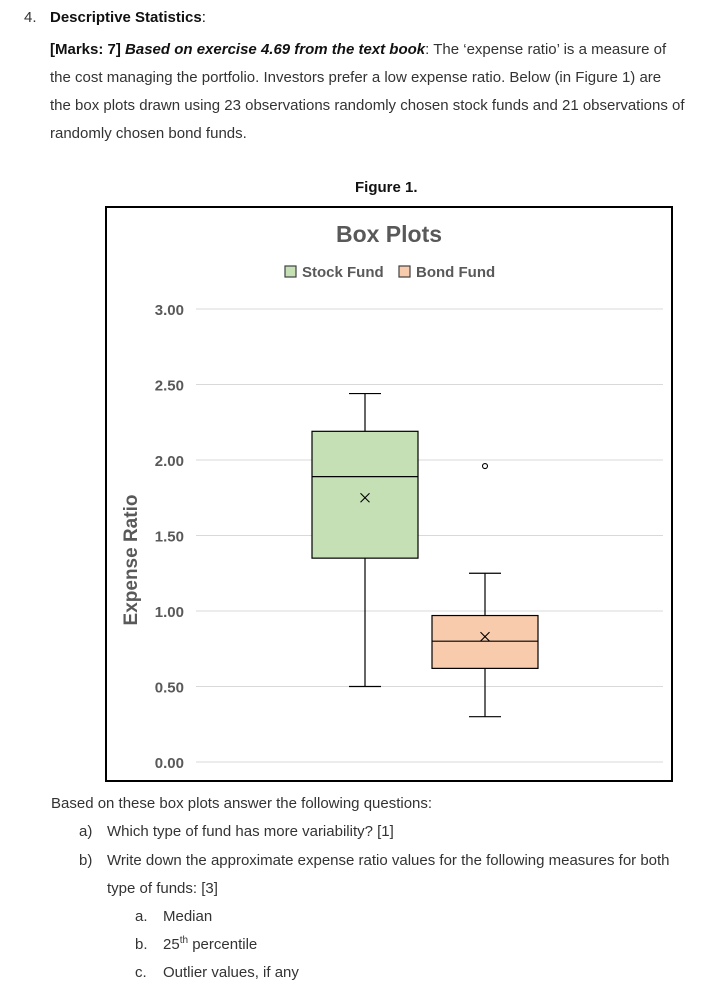 The height and width of the screenshot is (992, 713). Describe the element at coordinates (169, 612) in the screenshot. I see `y-tick-label: 1.00` at that location.